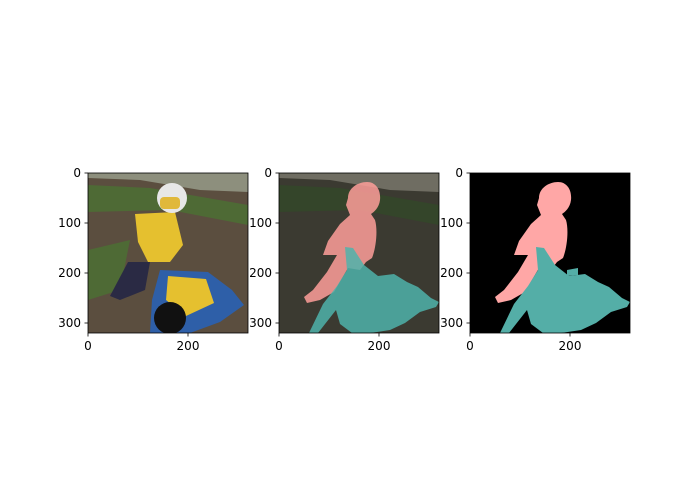 The width and height of the screenshot is (700, 500). What do you see at coordinates (159, 237) in the screenshot?
I see `photo-rider` at bounding box center [159, 237].